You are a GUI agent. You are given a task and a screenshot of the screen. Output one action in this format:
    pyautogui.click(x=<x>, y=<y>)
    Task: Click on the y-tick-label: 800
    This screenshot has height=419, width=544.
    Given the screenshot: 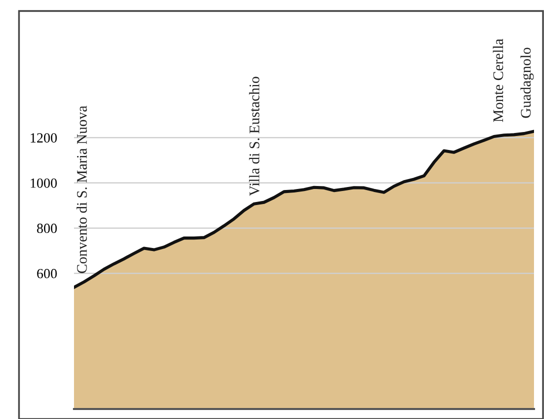 What is the action you would take?
    pyautogui.click(x=47, y=229)
    